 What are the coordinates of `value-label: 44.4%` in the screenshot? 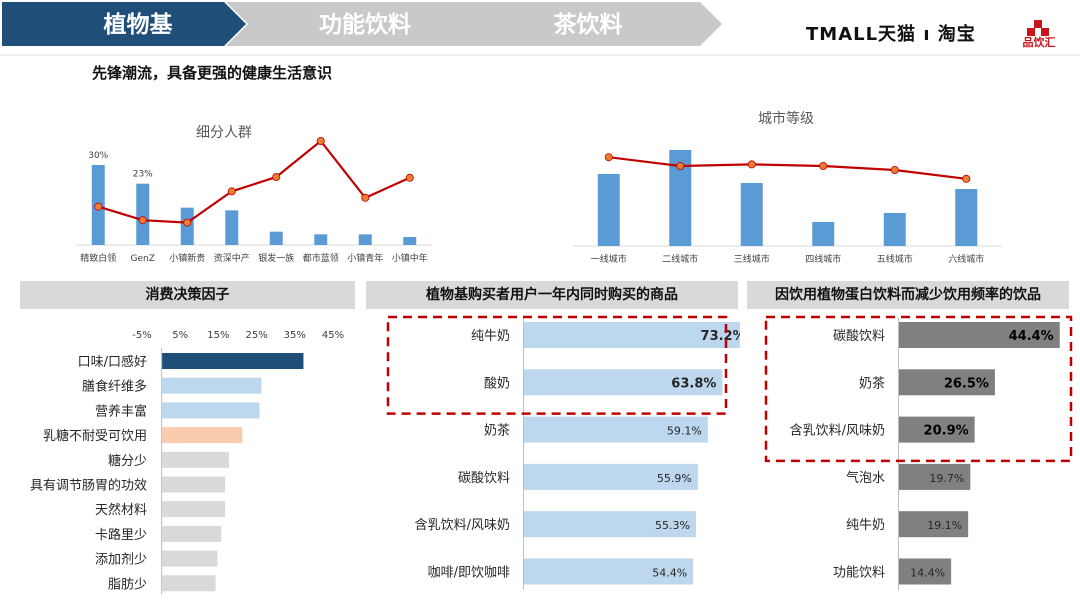 It's located at (1031, 336).